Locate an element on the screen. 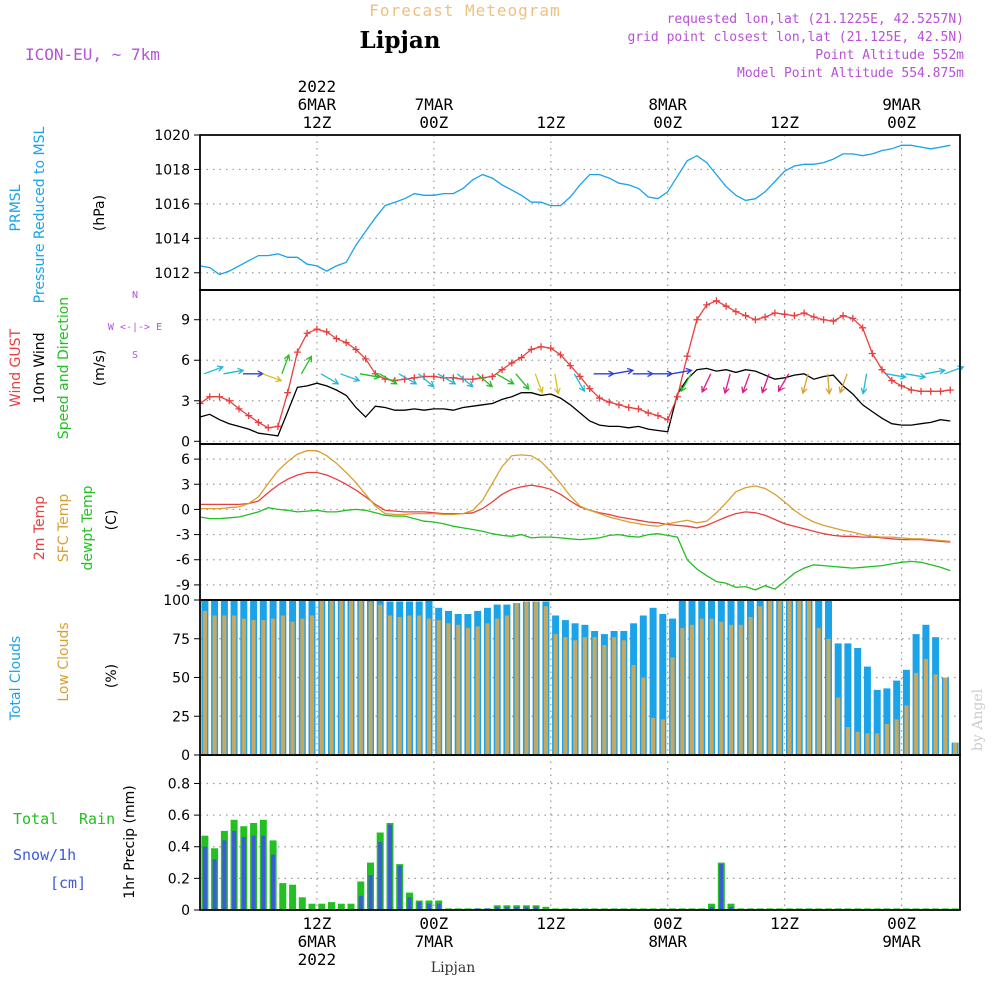 The height and width of the screenshot is (1000, 1000). sfc-line is located at coordinates (575, 496).